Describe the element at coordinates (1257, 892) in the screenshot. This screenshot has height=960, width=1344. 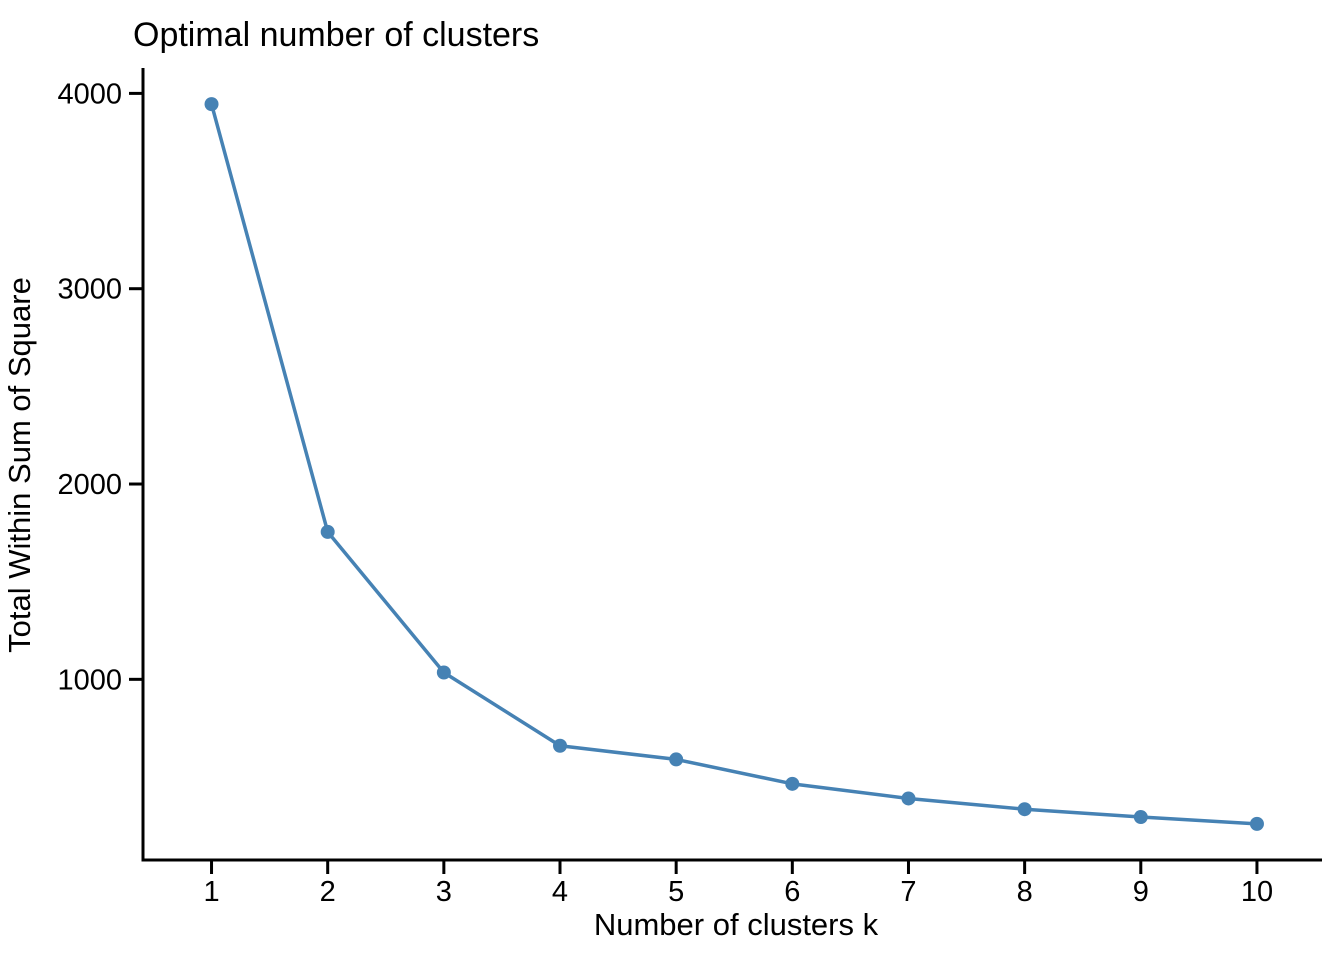
I see `x-tick-label: 10` at that location.